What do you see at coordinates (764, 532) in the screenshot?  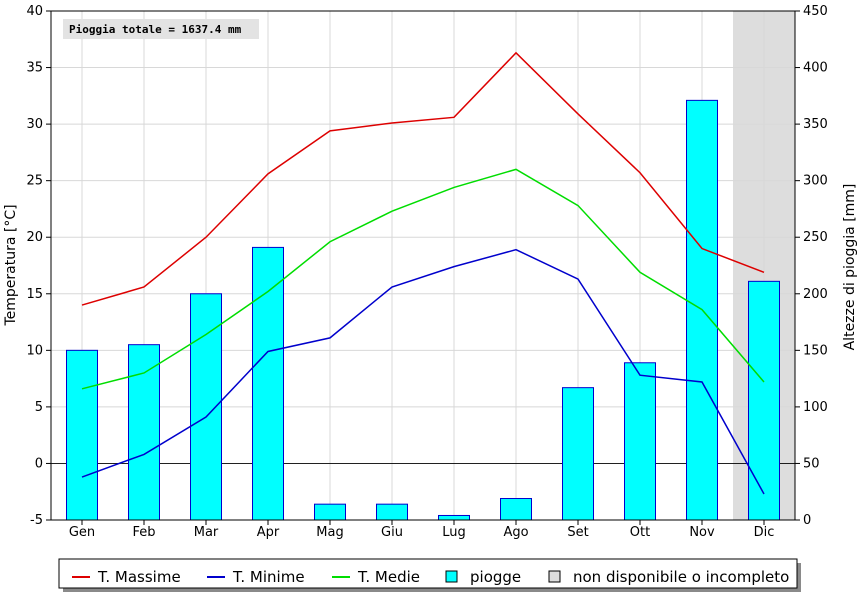 I see `x-tick-label: Dic` at bounding box center [764, 532].